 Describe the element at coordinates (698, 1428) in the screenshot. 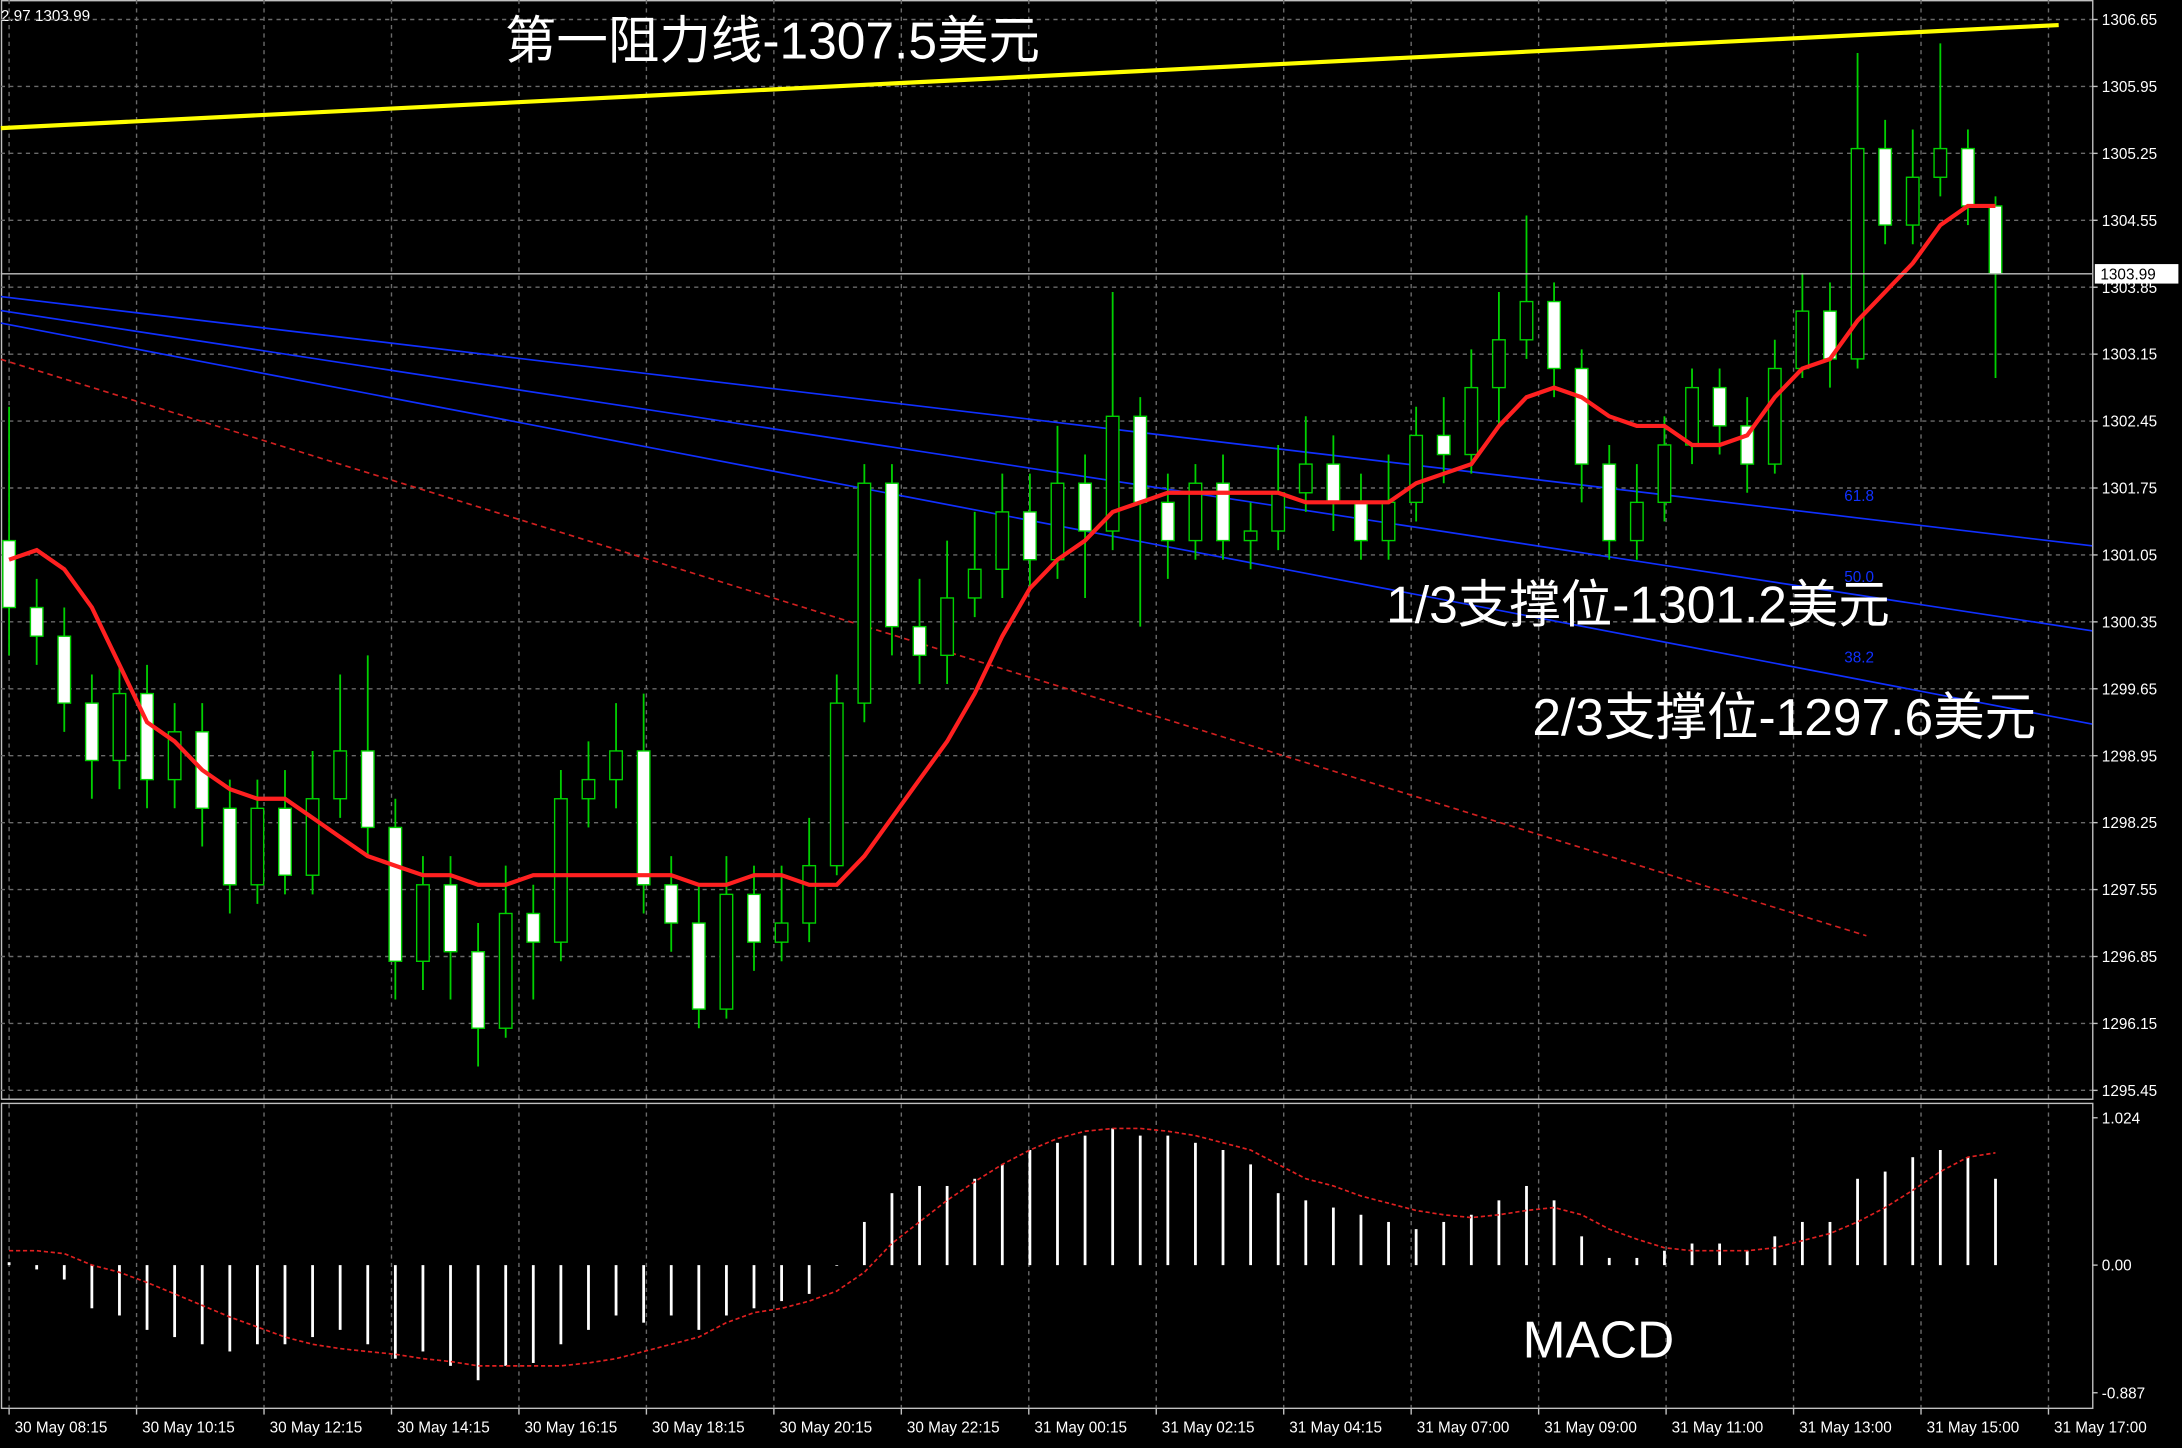

I see `x-tick-label: 30 May 18:15` at that location.